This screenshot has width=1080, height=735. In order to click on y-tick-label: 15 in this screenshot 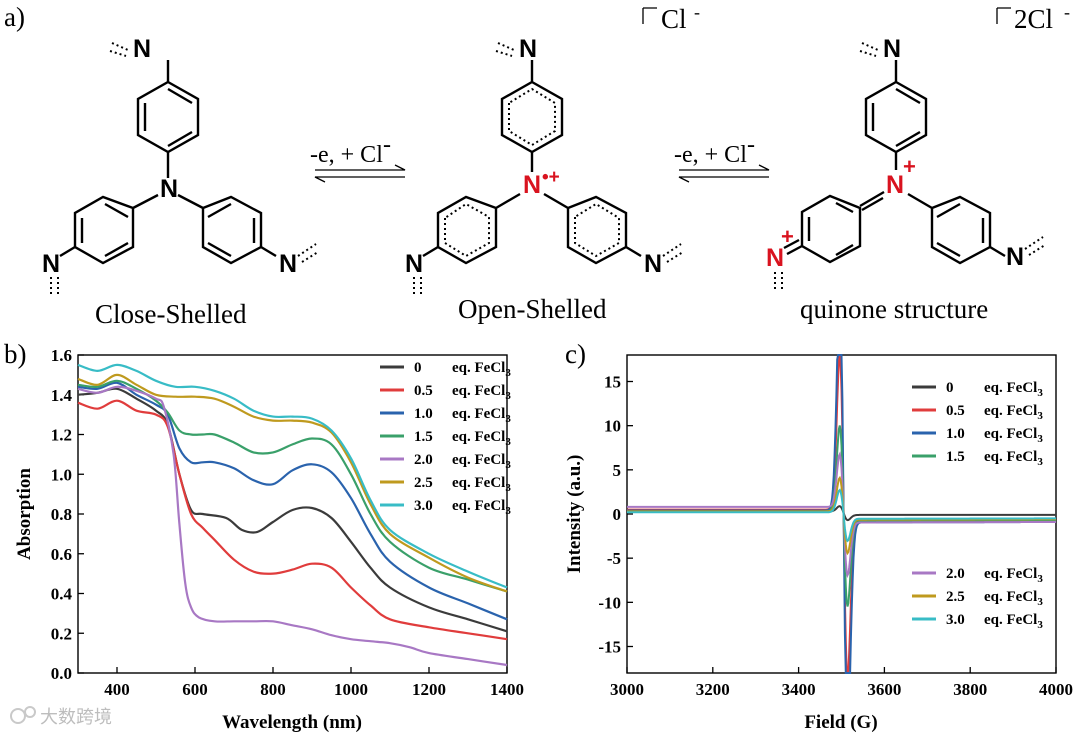, I will do `click(612, 382)`.